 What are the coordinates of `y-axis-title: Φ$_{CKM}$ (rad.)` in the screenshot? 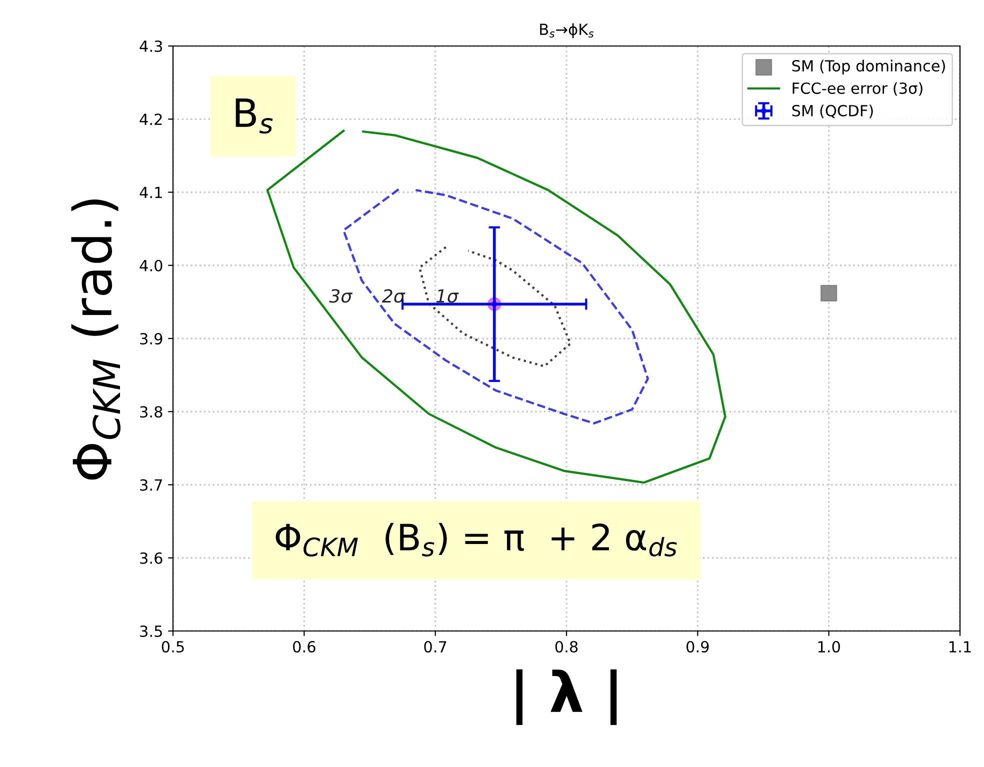 It's located at (96, 339).